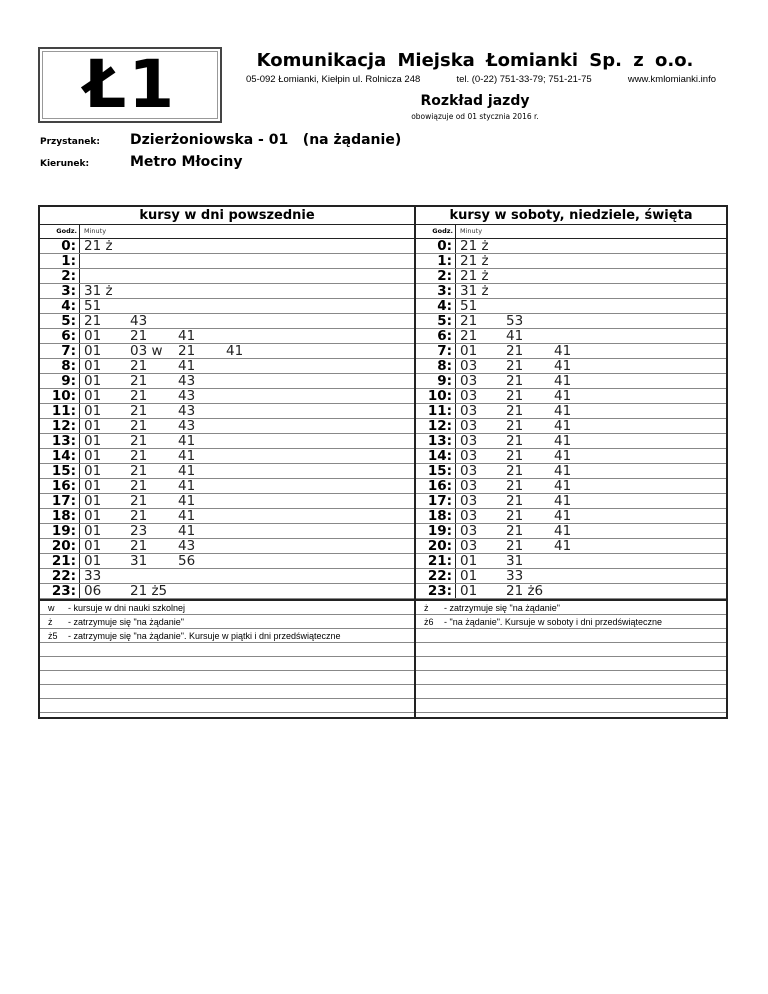 This screenshot has height=994, width=768. Describe the element at coordinates (227, 516) in the screenshot. I see `timetable-row: 18: 01 21 41` at that location.